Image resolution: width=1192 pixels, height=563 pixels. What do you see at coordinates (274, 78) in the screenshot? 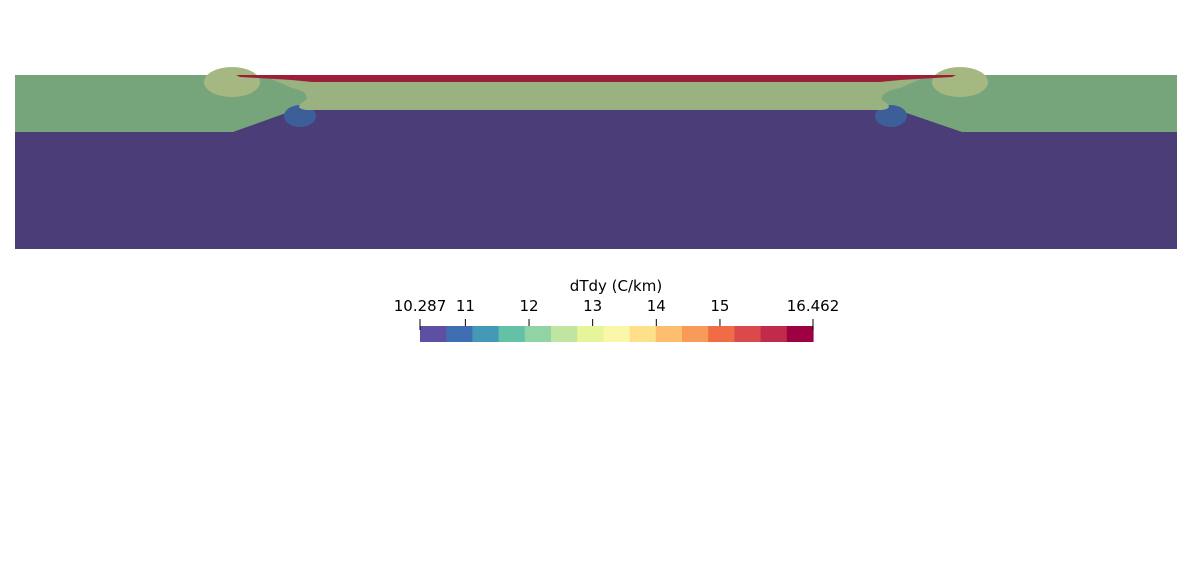
I see `top-rim-fade-left` at bounding box center [274, 78].